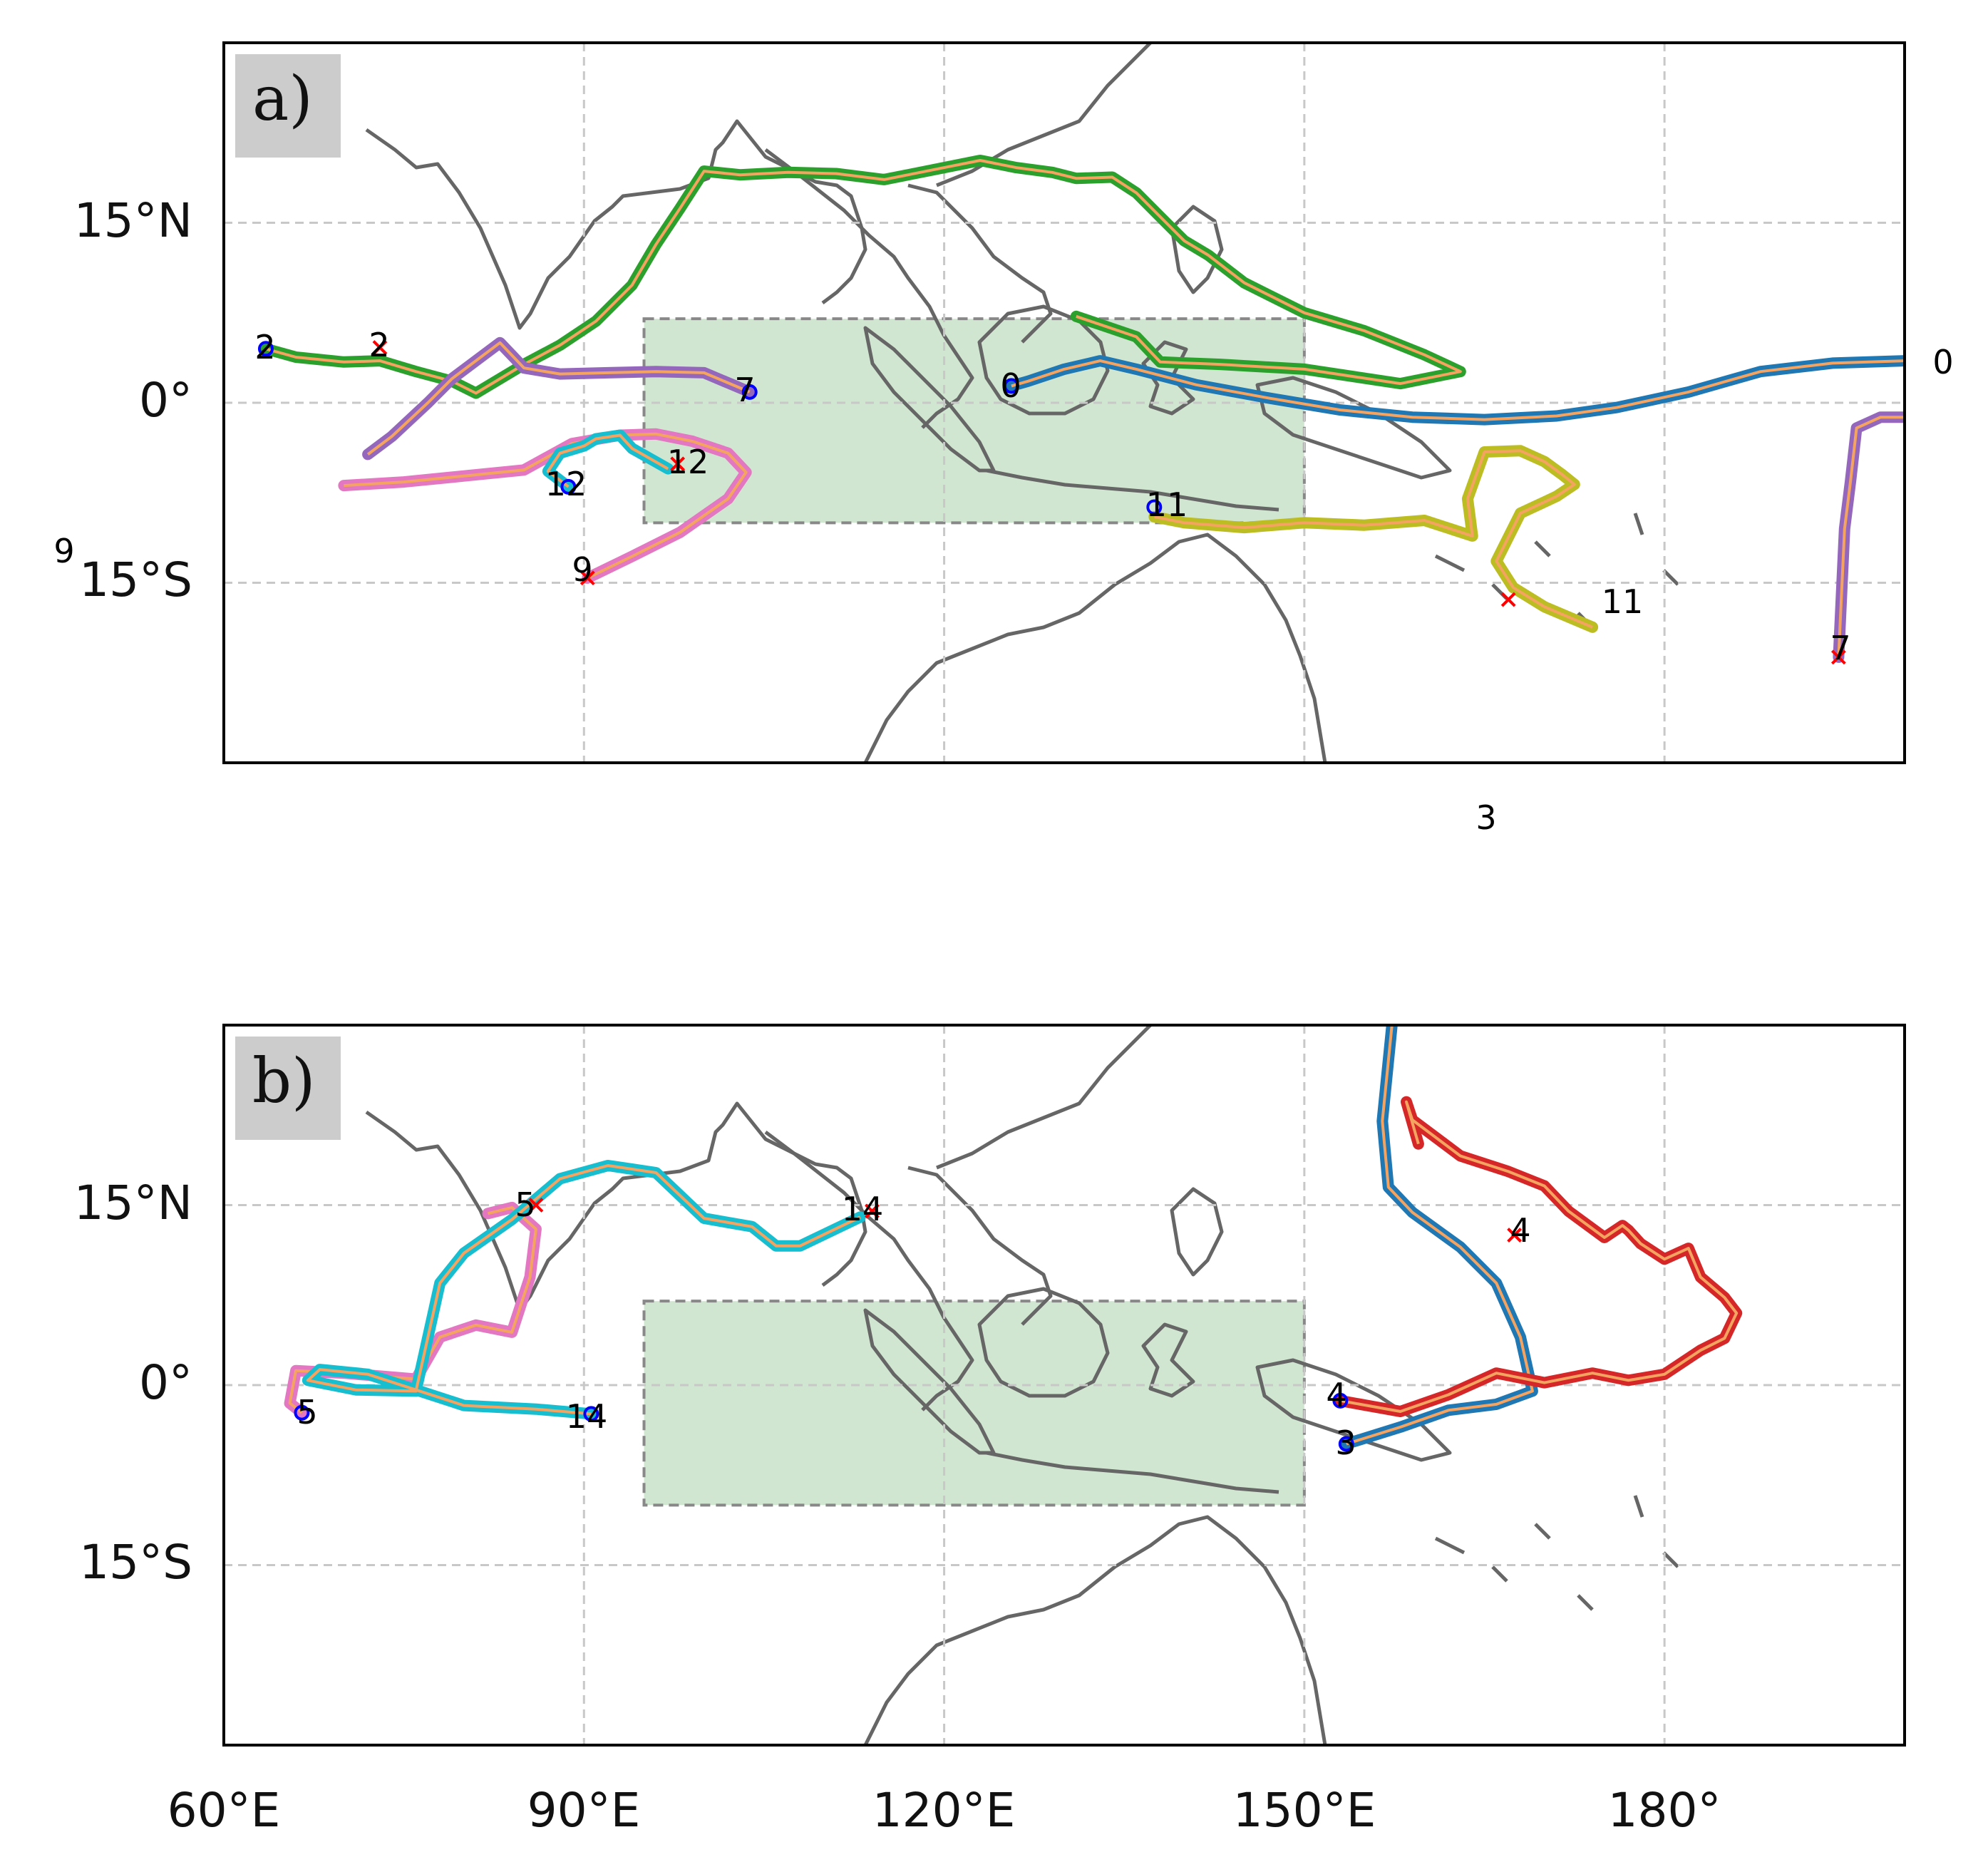  I want to click on track-number-2-end: 2, so click(379, 345).